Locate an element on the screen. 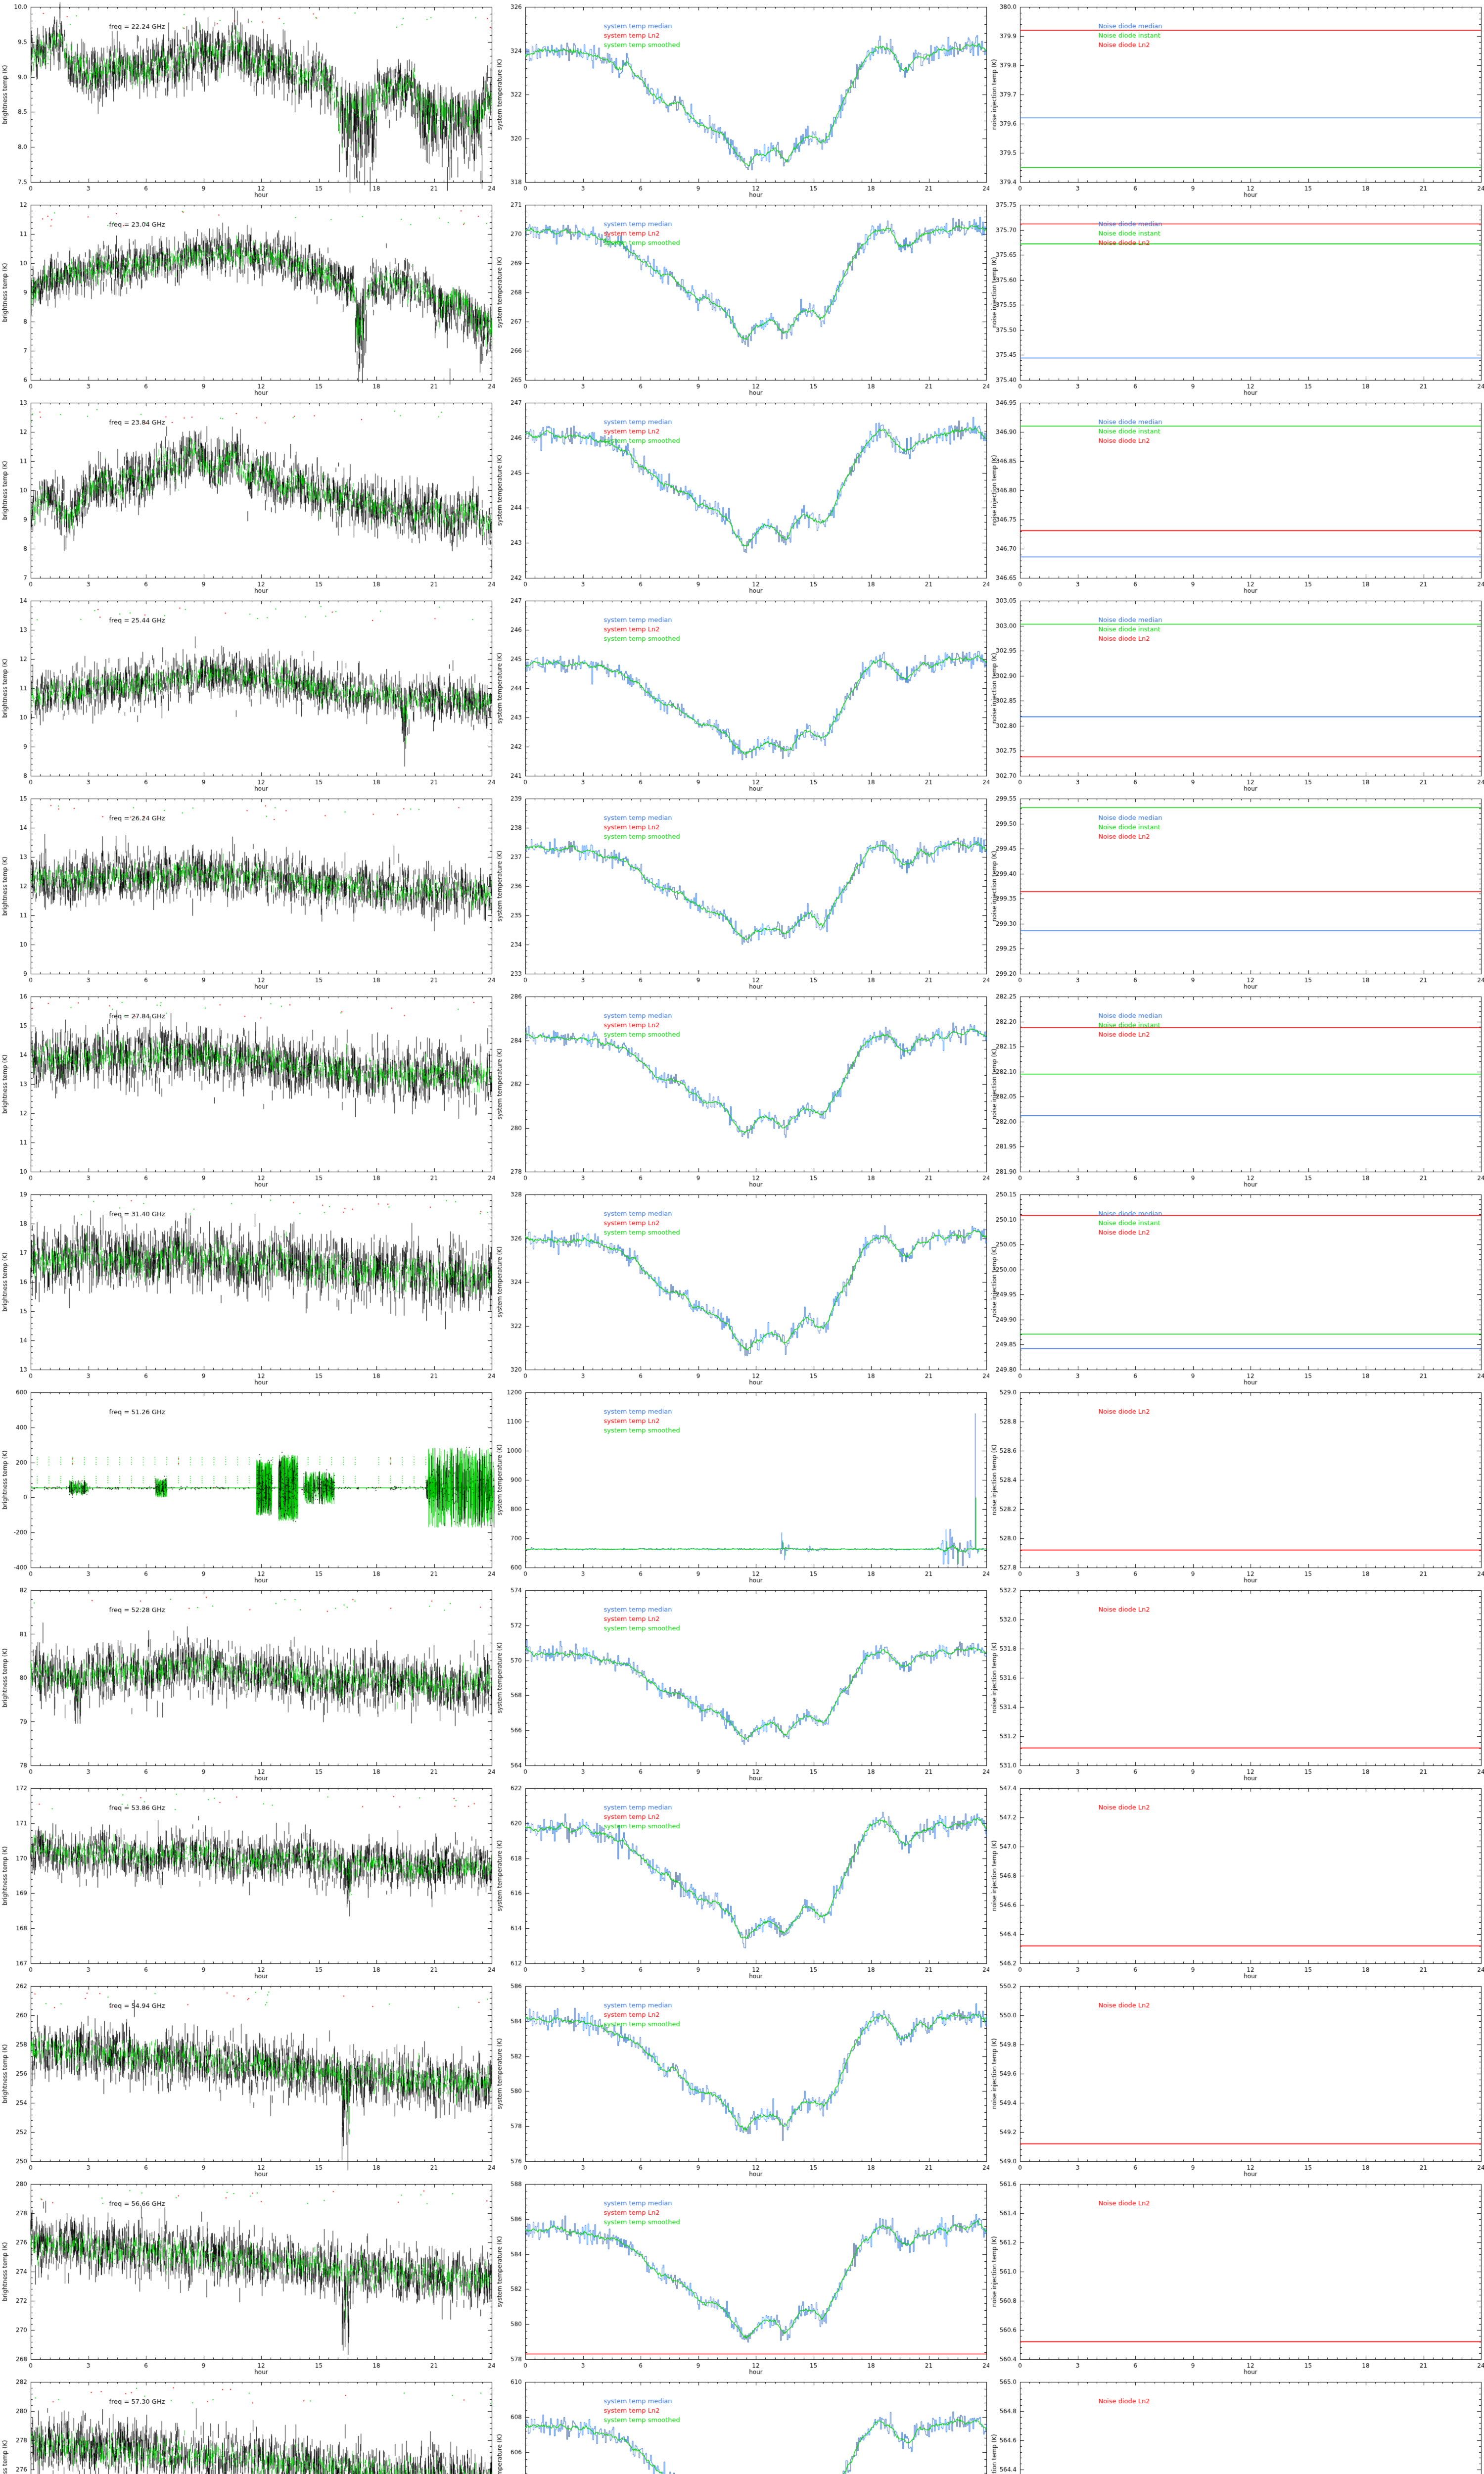 Image resolution: width=1484 pixels, height=2474 pixels. panel-row12-right is located at coordinates (1236, 2276).